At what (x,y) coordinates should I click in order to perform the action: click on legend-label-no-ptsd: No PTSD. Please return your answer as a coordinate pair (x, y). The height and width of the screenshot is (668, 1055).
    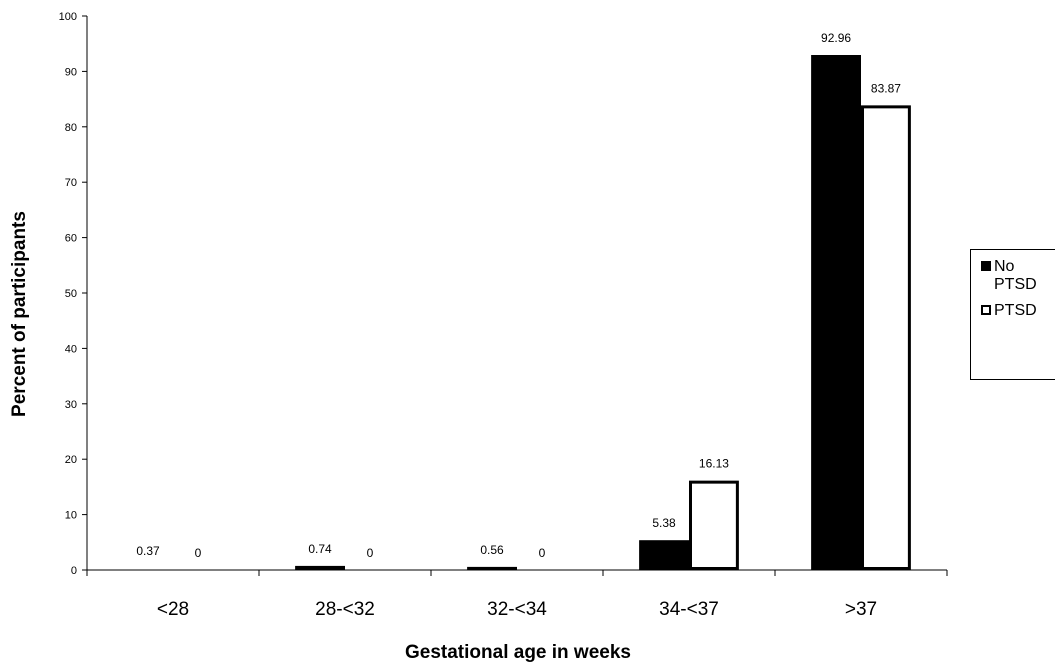
    Looking at the image, I should click on (1015, 275).